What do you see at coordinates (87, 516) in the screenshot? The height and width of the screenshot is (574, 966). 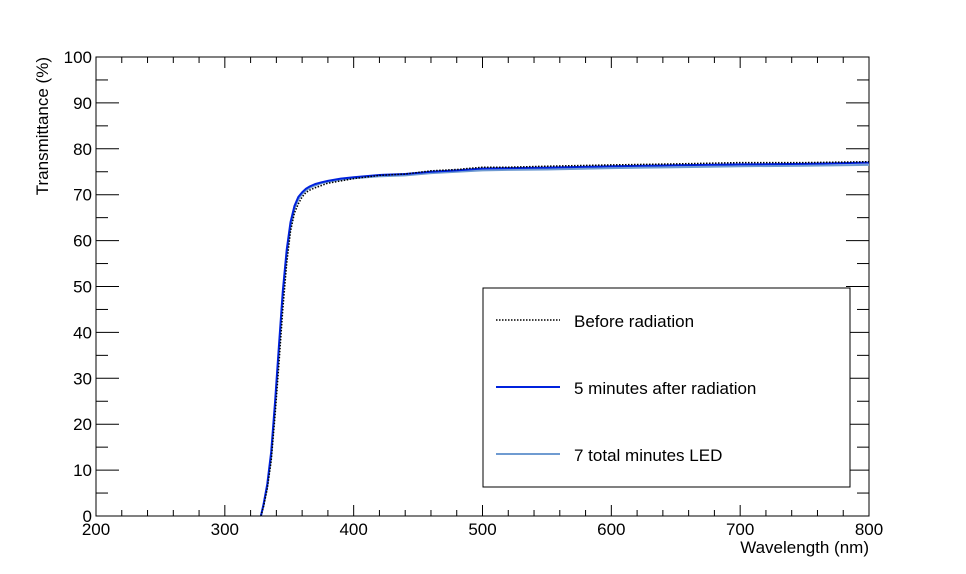 I see `y-tick-label: 0` at bounding box center [87, 516].